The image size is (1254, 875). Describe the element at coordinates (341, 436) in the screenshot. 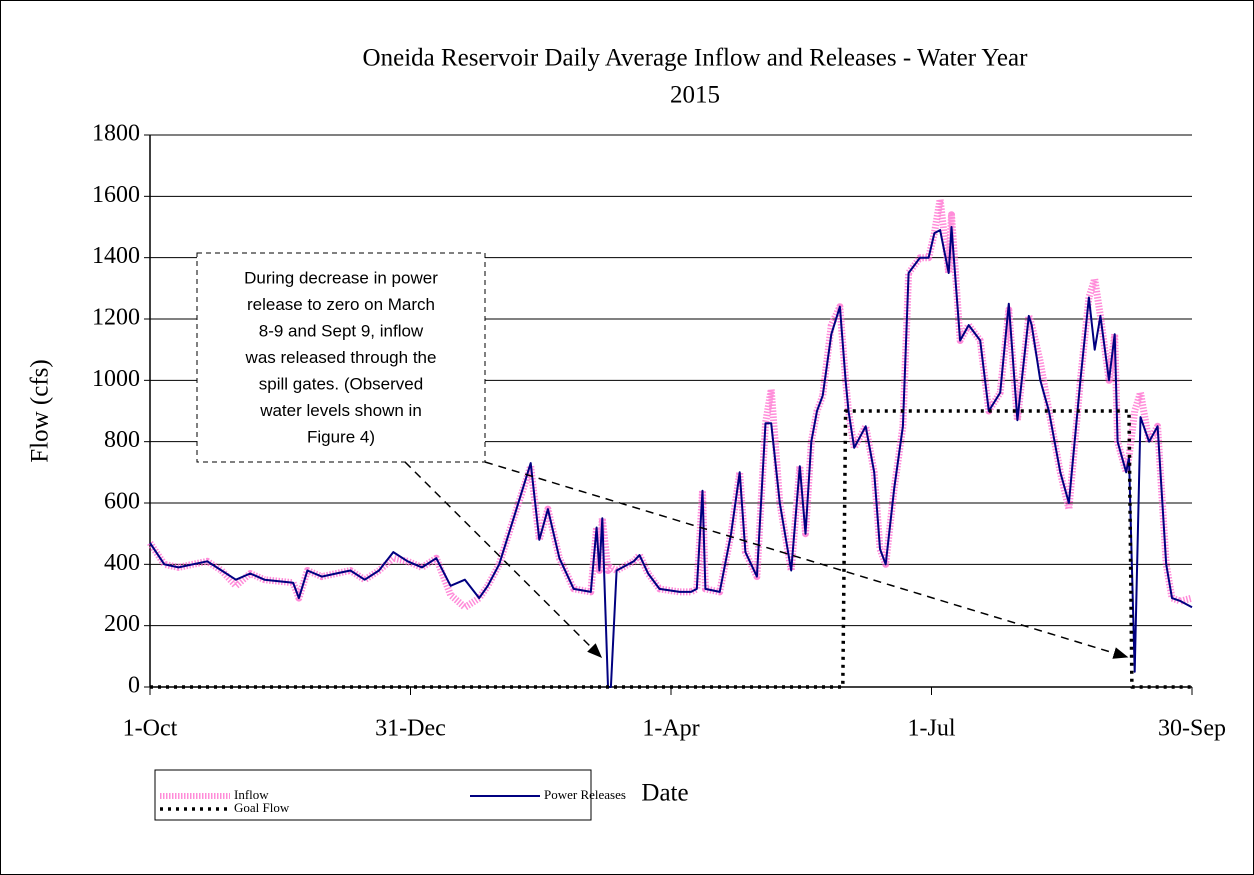

I see `annotation-text: Figure 4)` at that location.